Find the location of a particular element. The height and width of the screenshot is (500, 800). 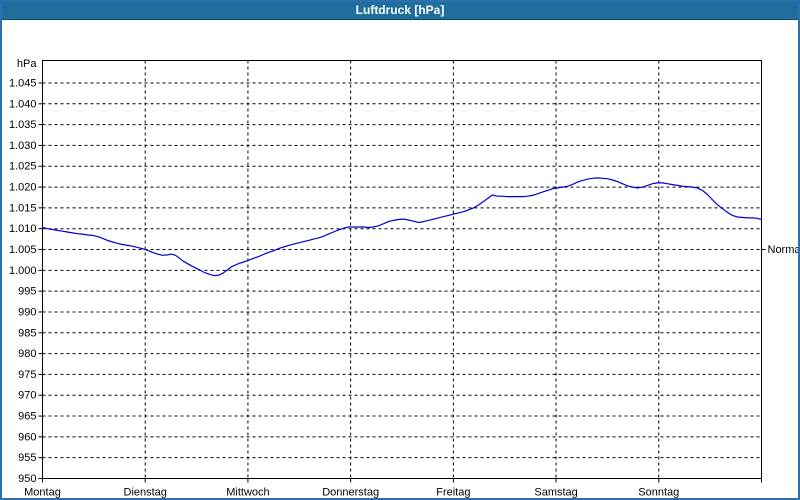

y-tick-label: 960 is located at coordinates (27, 437).